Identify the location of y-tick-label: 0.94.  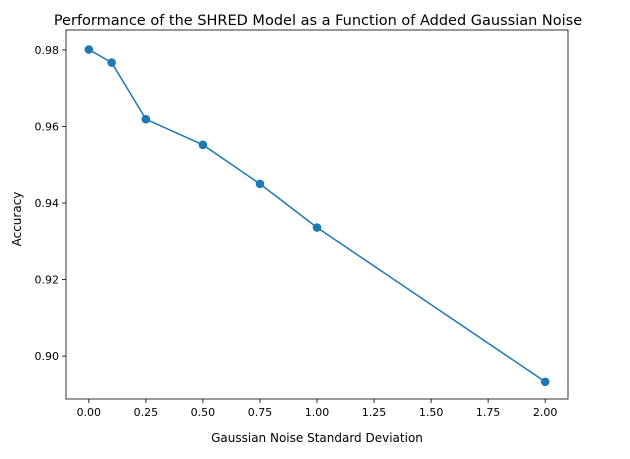
(47, 203).